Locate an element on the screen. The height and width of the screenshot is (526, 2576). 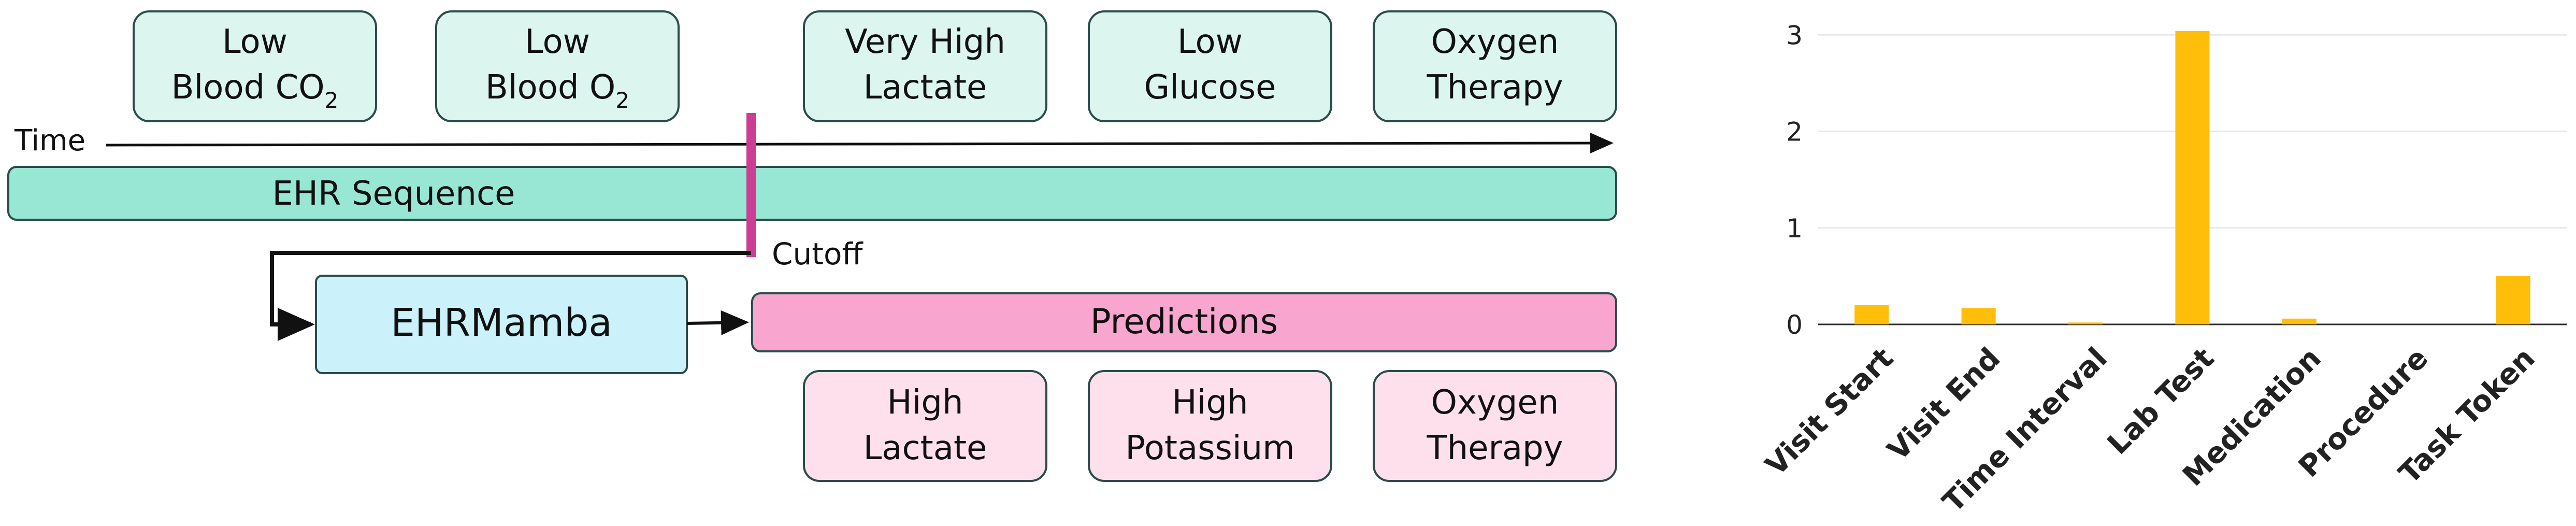
bar-visit-start is located at coordinates (1871, 314).